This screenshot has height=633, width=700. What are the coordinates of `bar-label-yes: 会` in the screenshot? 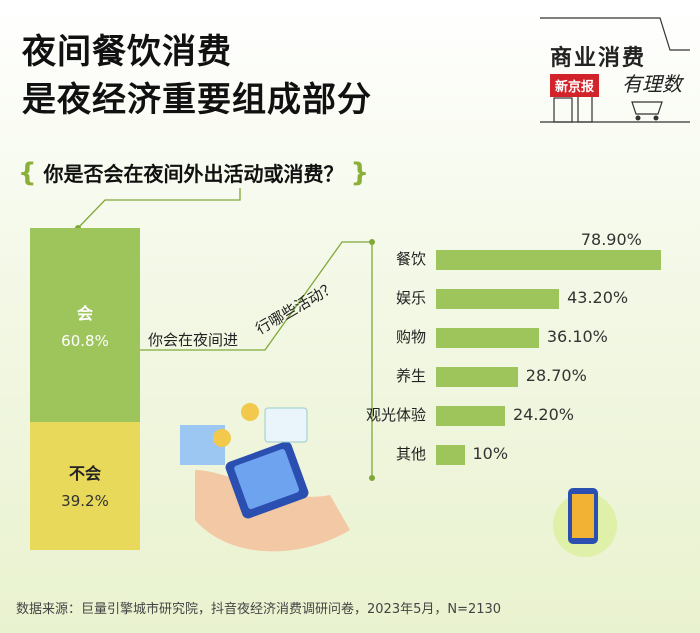 It's located at (84, 313).